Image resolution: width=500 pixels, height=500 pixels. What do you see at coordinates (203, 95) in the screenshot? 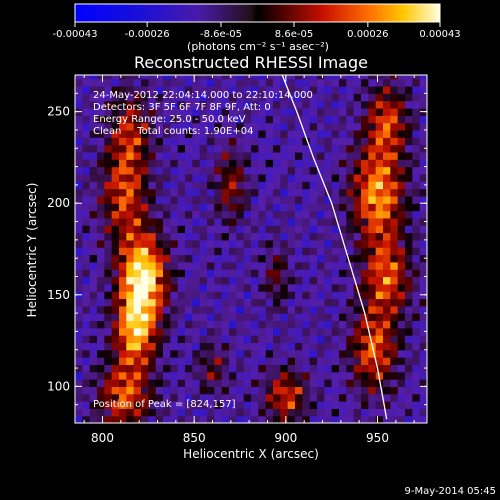
I see `annotation-time-range: 24-May-2012 22:04:14.000 to 22:10:14.000` at bounding box center [203, 95].